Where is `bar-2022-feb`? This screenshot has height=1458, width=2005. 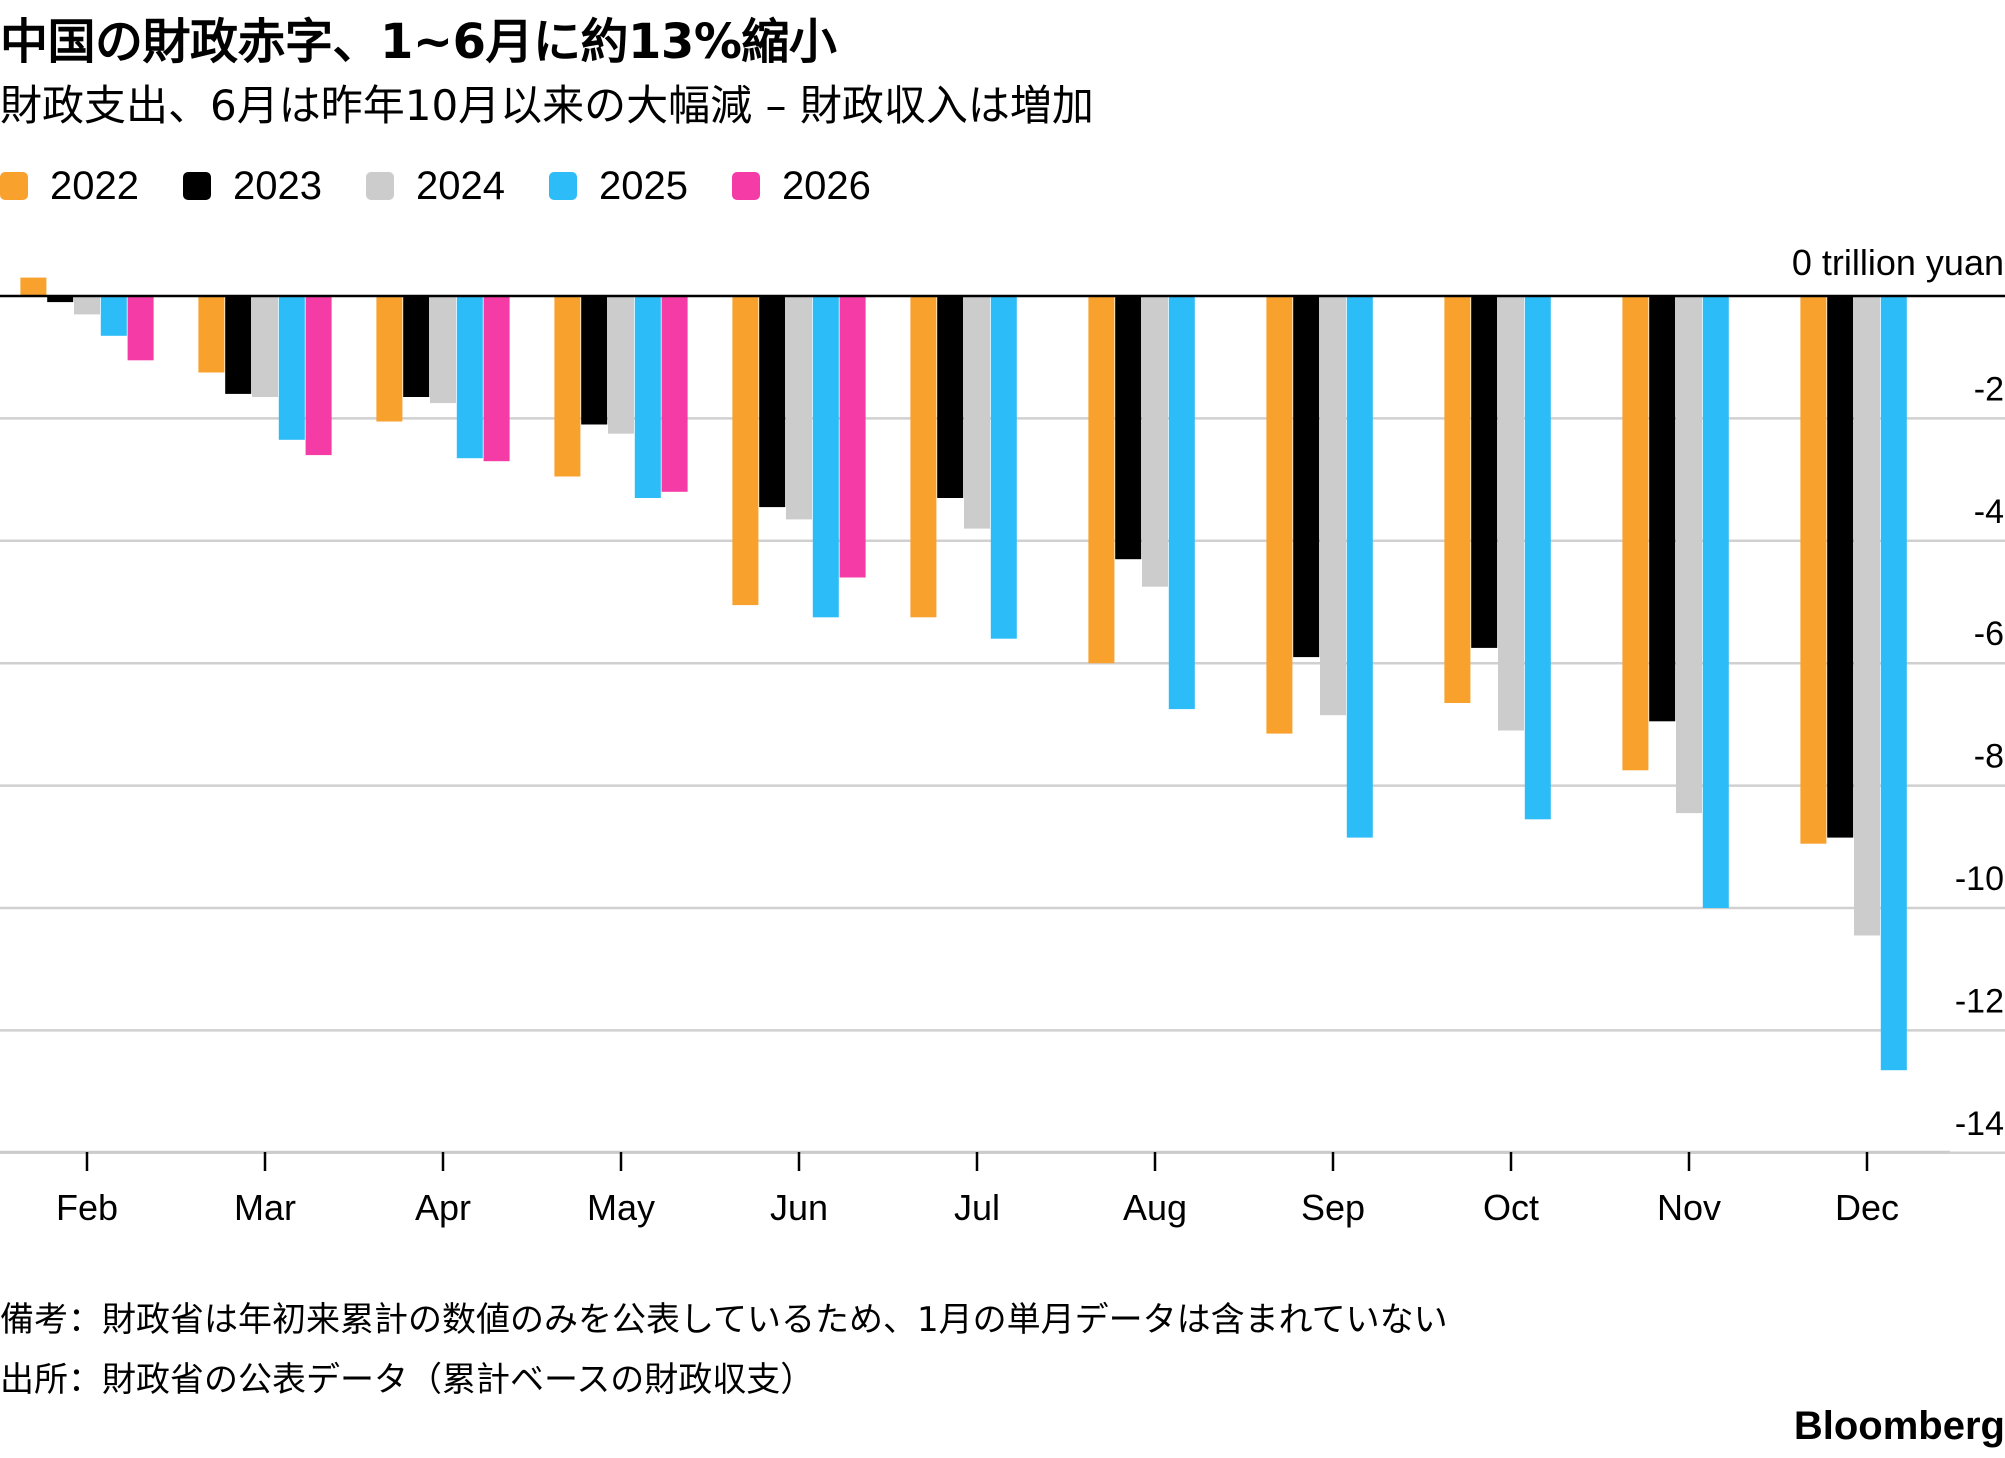
bar-2022-feb is located at coordinates (33, 286).